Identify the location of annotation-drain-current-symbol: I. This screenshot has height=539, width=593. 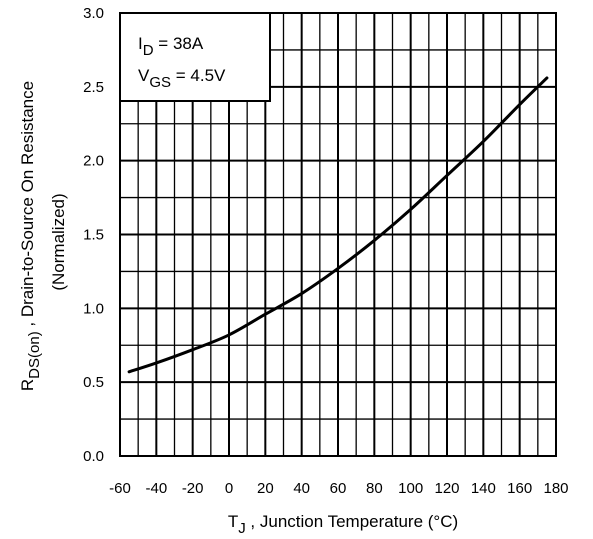
(140, 43).